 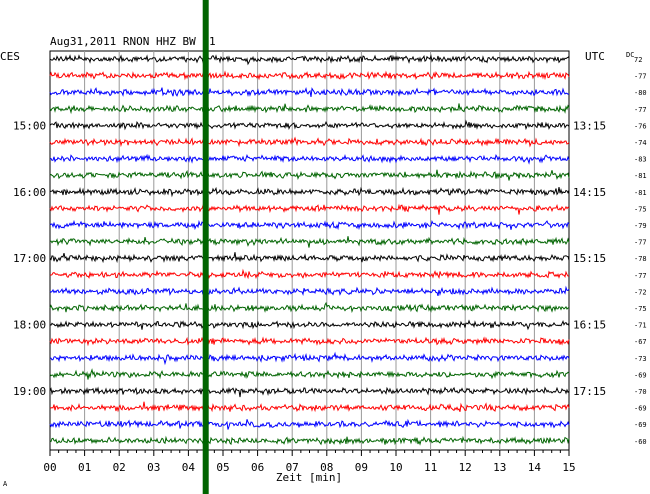 I want to click on right-timezone-label: UTC, so click(x=595, y=56).